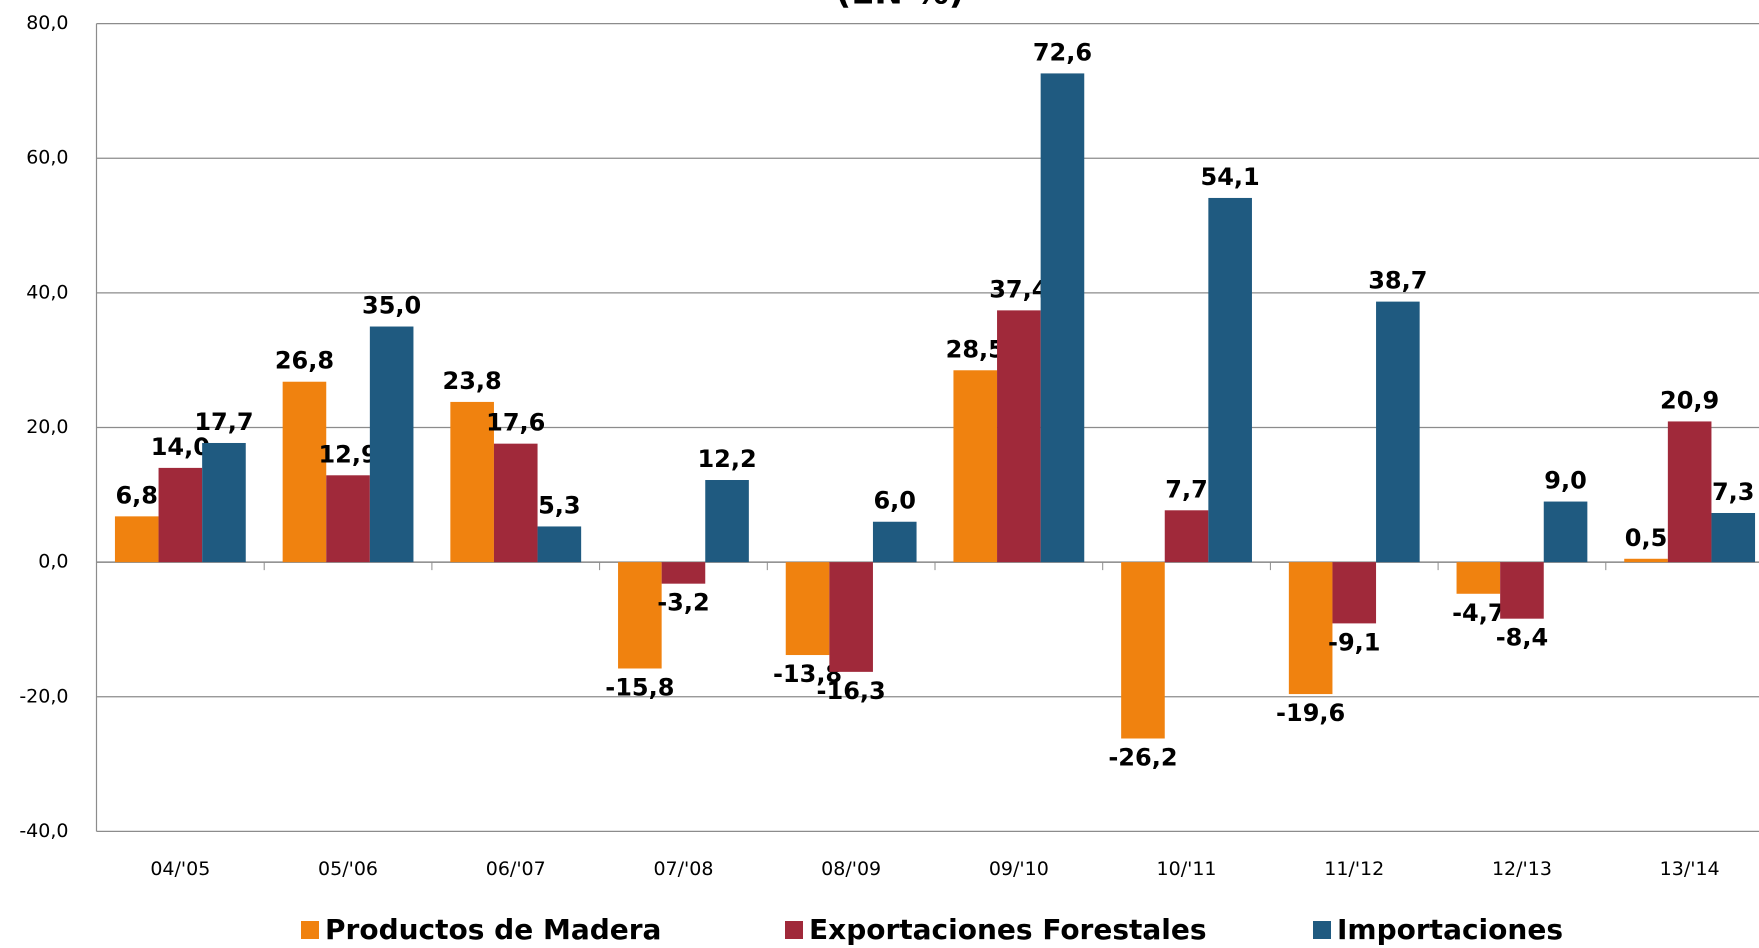  I want to click on x-tick-label: 13/'14, so click(1690, 869).